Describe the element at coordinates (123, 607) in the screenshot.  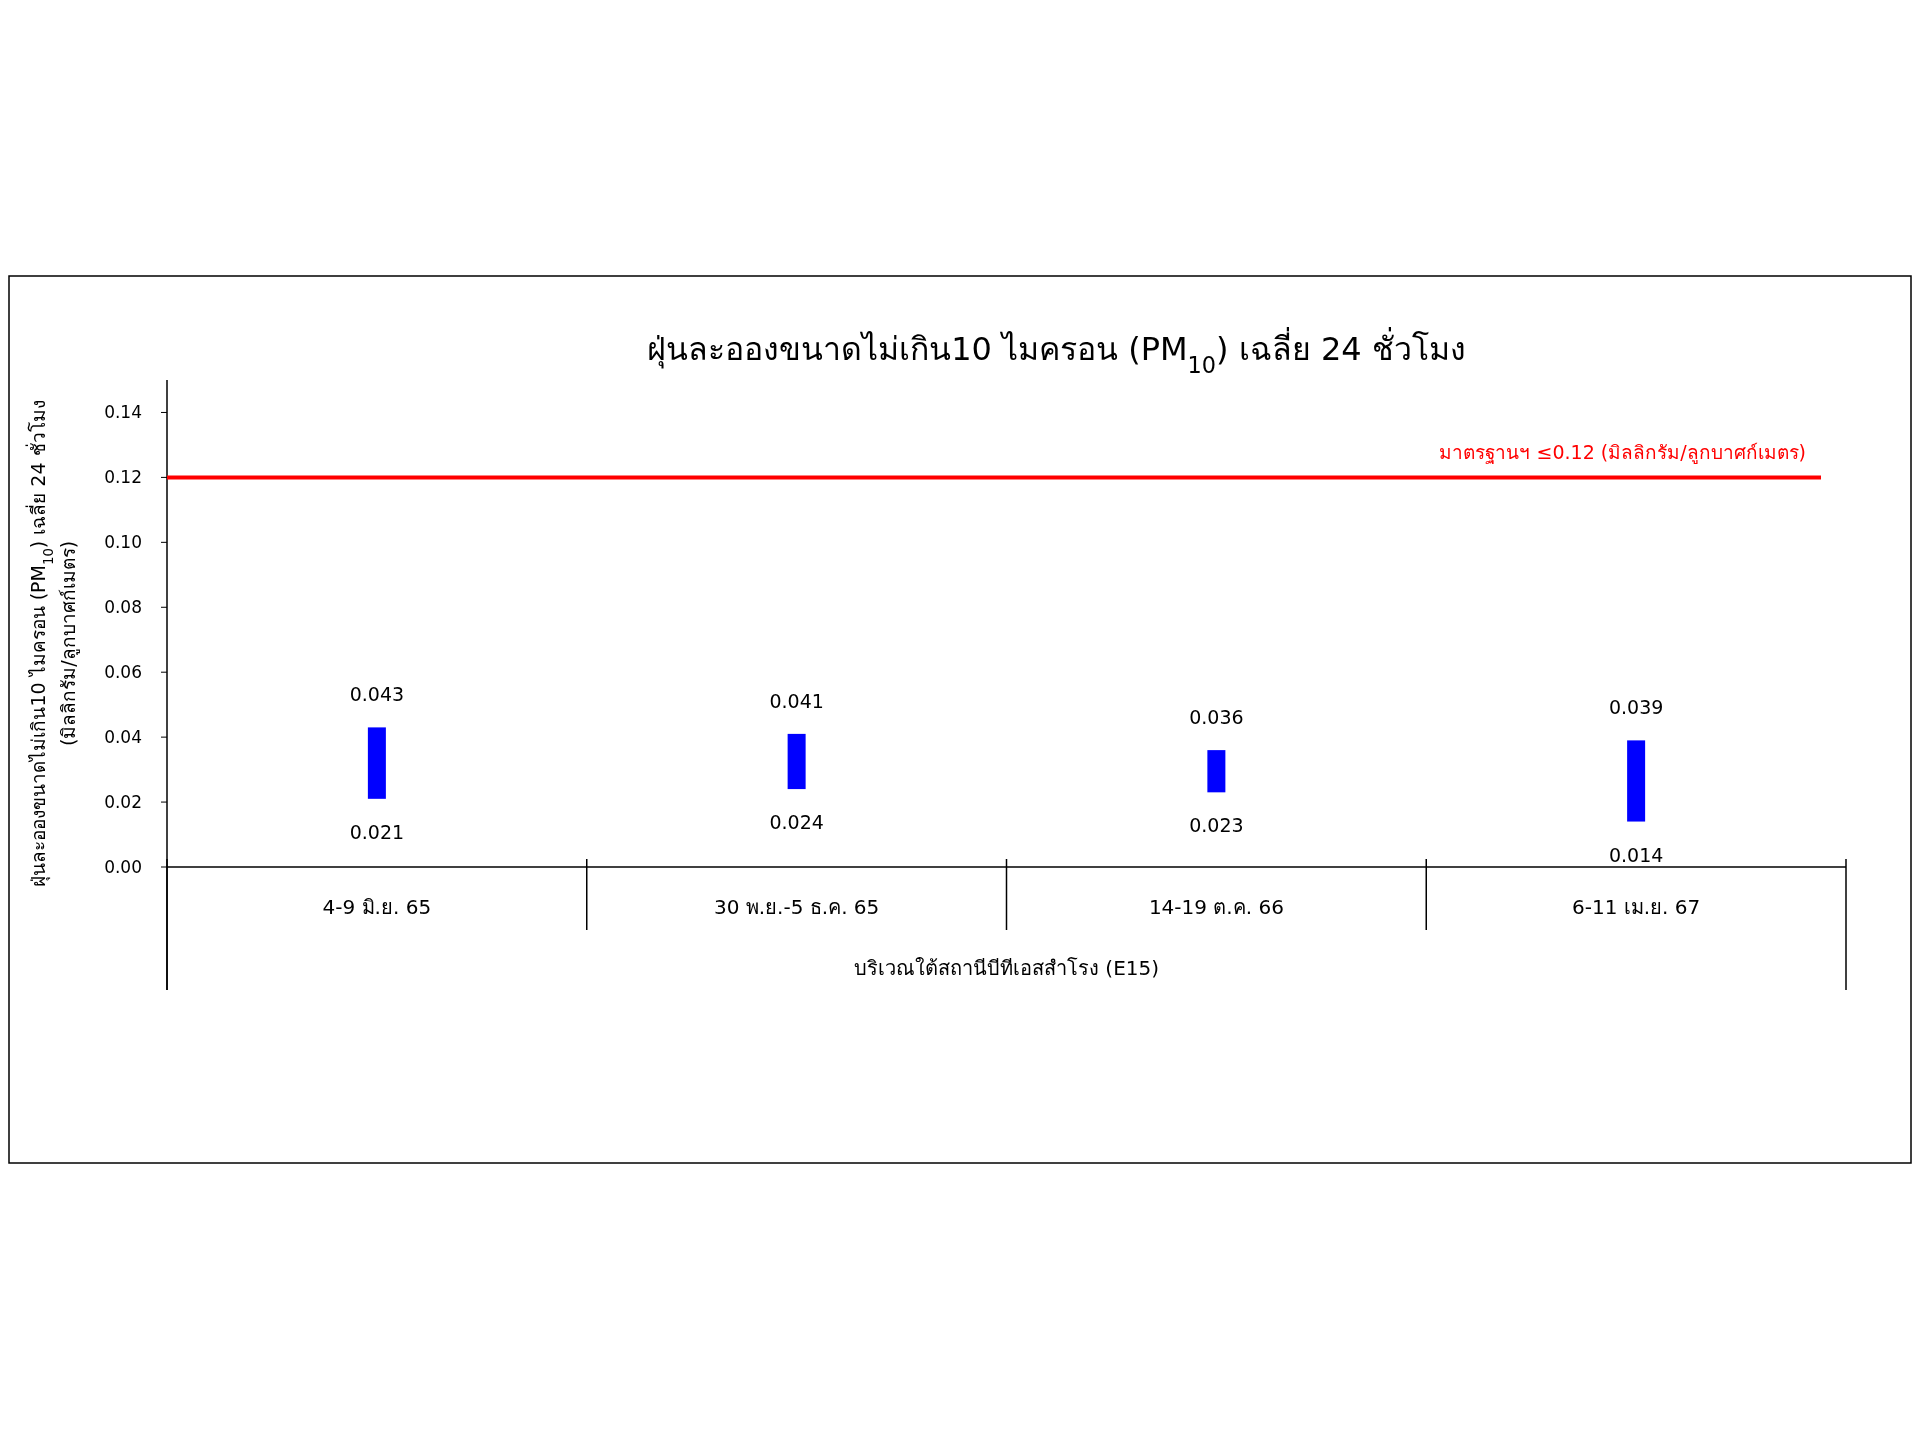
I see `y-tick-label: 0.08` at that location.